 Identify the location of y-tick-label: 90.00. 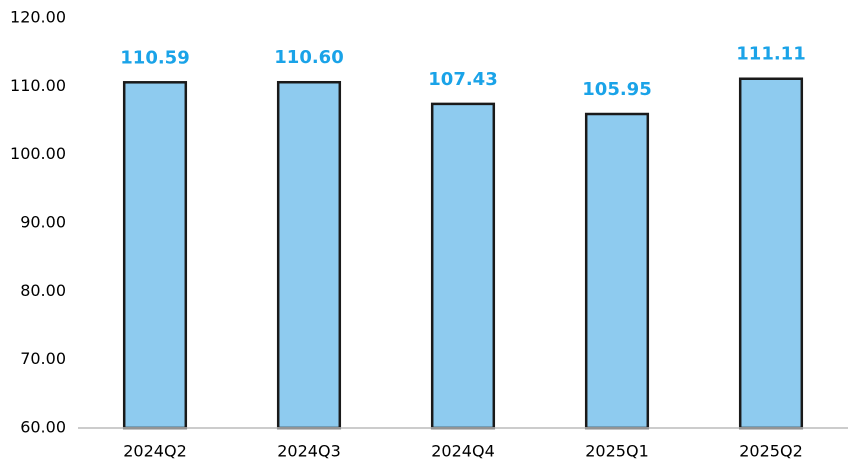
(43, 222).